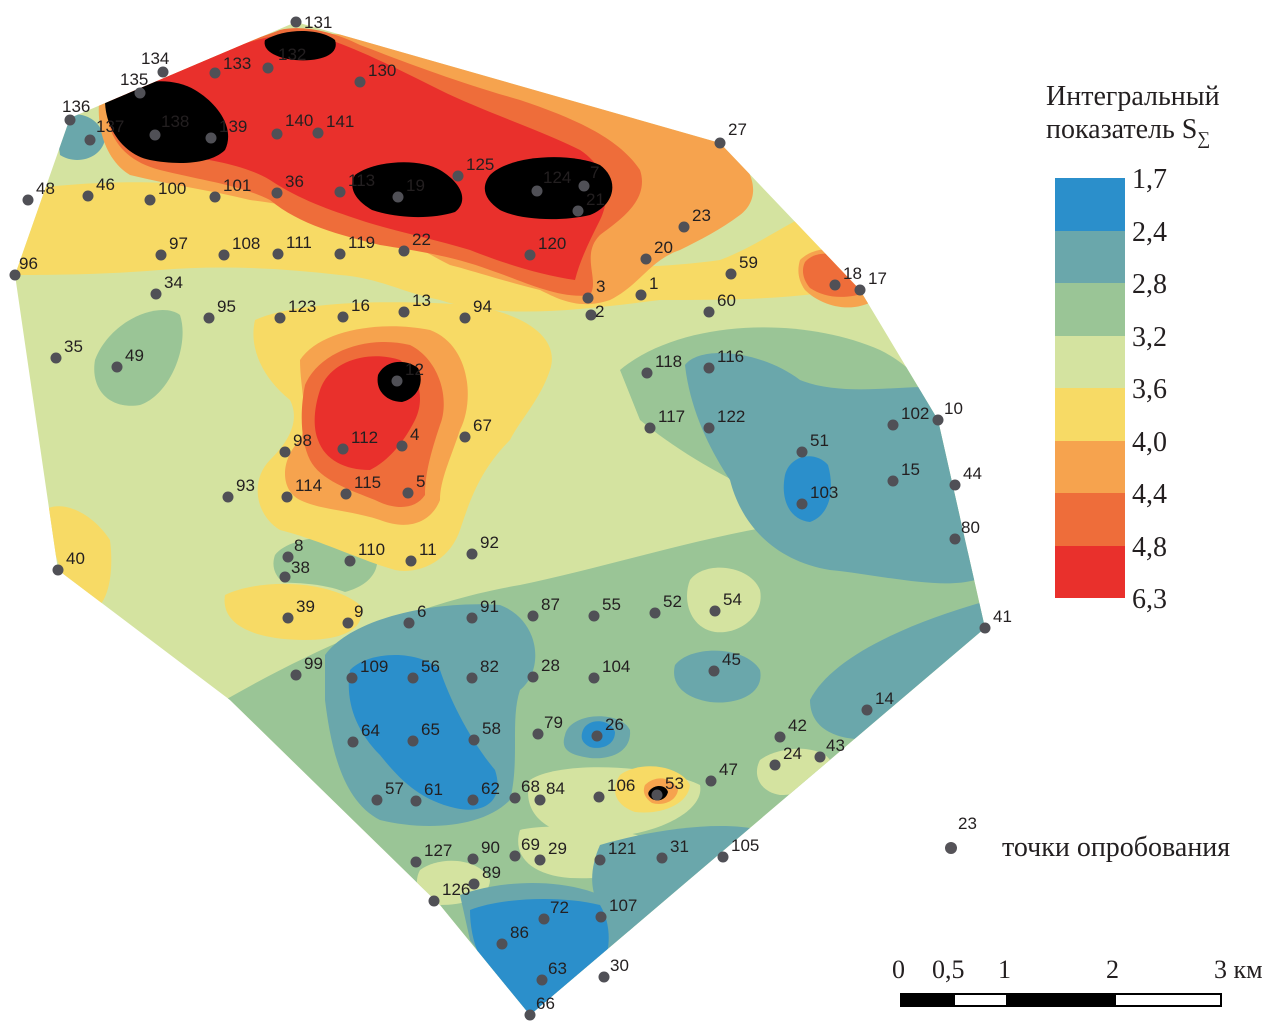 The width and height of the screenshot is (1283, 1023). I want to click on sample-point-label: 87, so click(550, 604).